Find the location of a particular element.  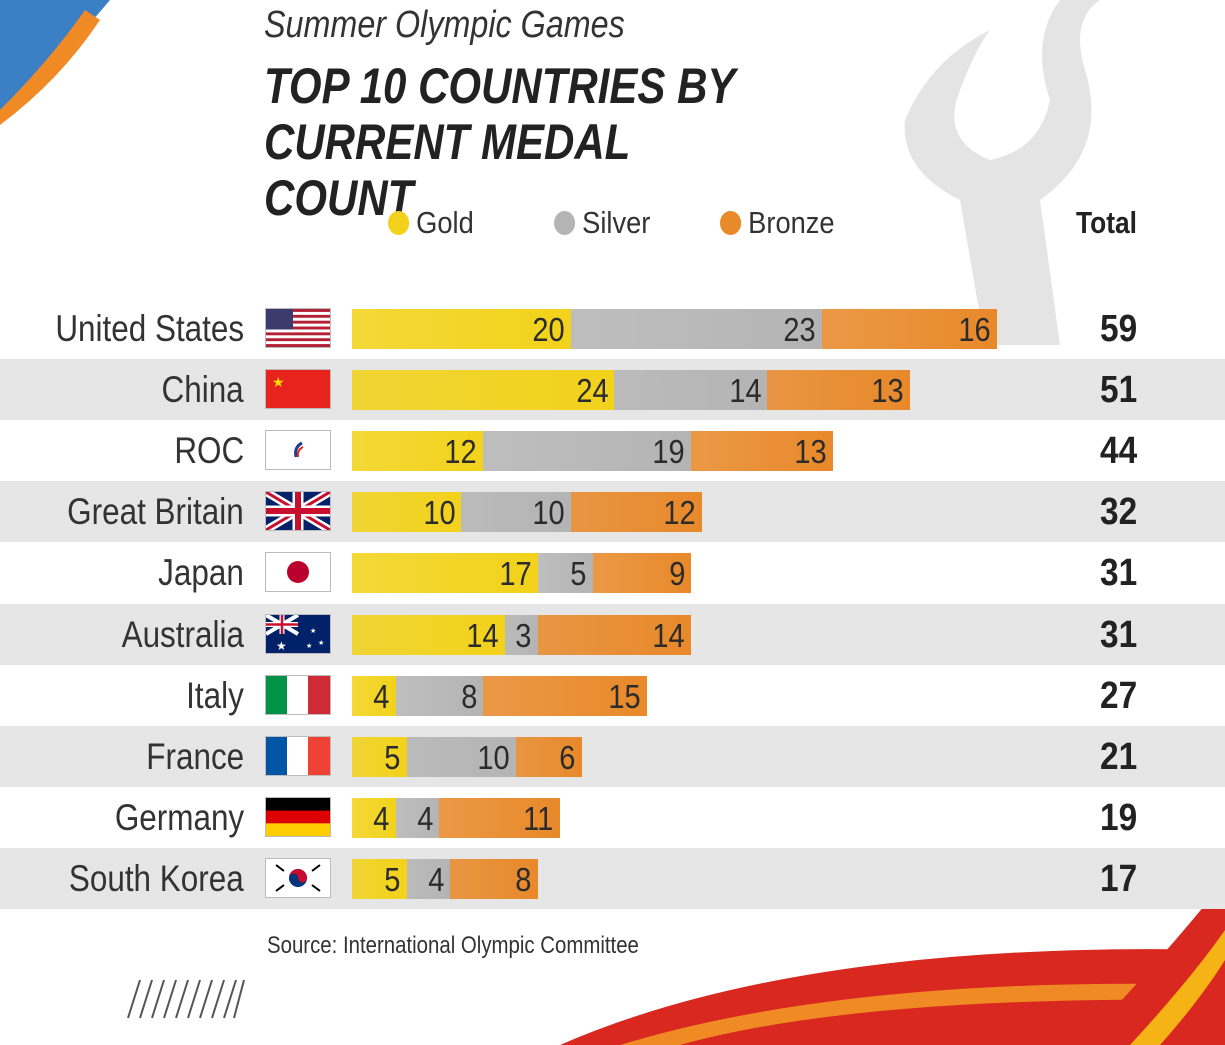

bronze-bar: 15 is located at coordinates (565, 695).